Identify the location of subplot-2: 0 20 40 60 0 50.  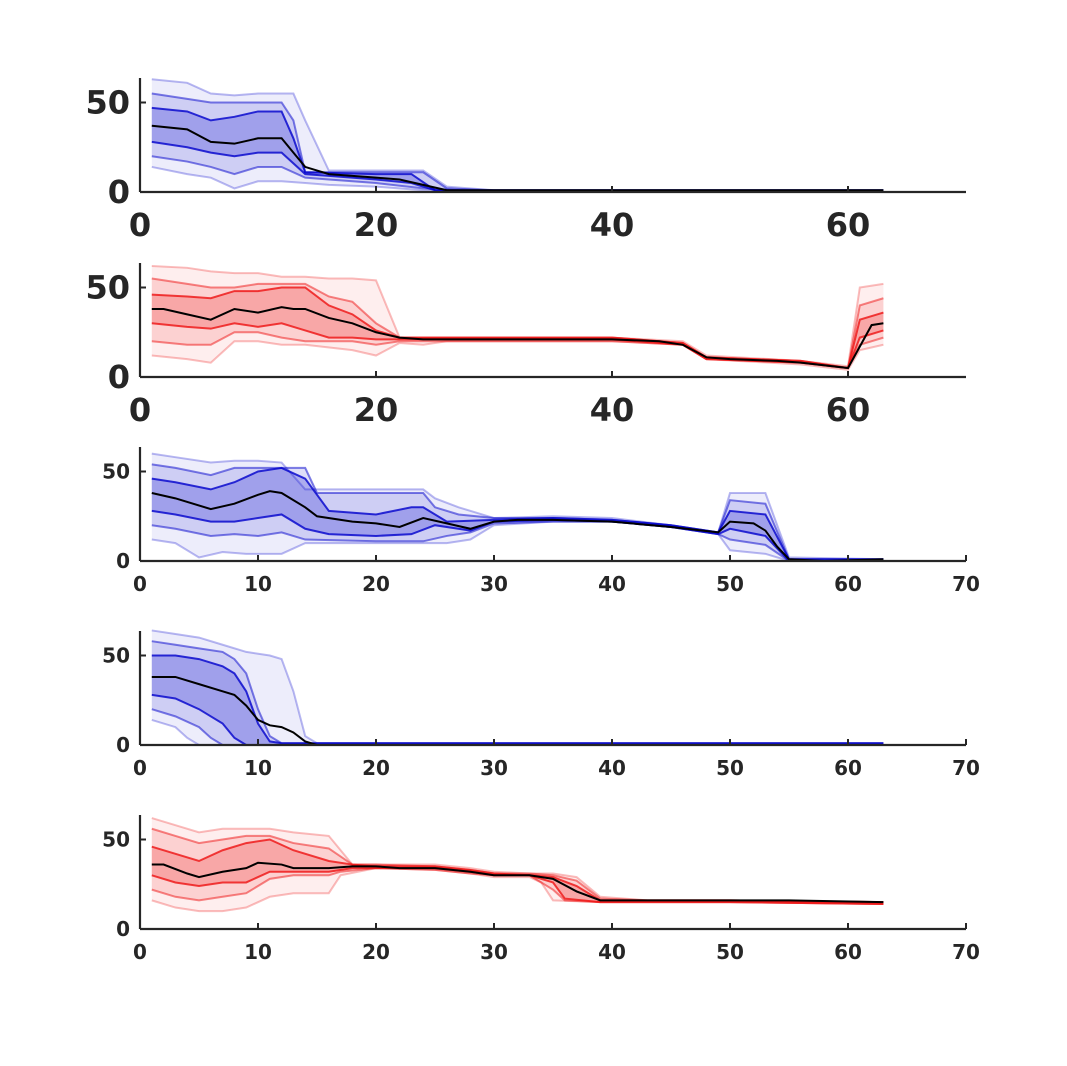
(525, 346).